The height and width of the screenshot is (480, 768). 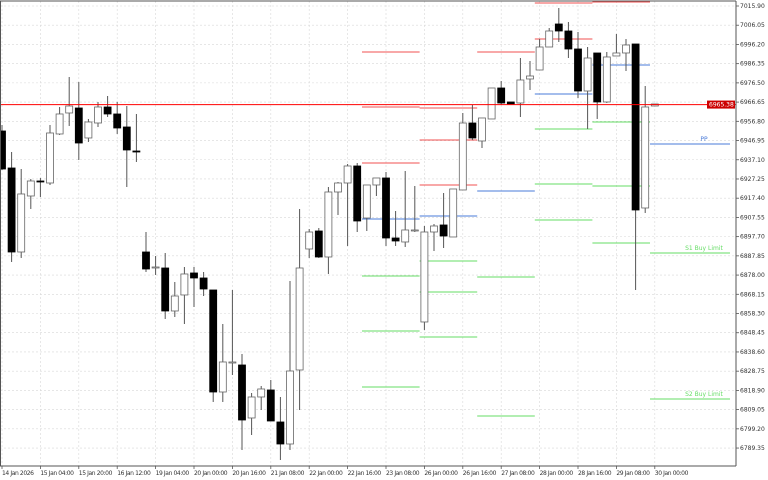 What do you see at coordinates (752, 256) in the screenshot?
I see `y-tick-label: 6887.85` at bounding box center [752, 256].